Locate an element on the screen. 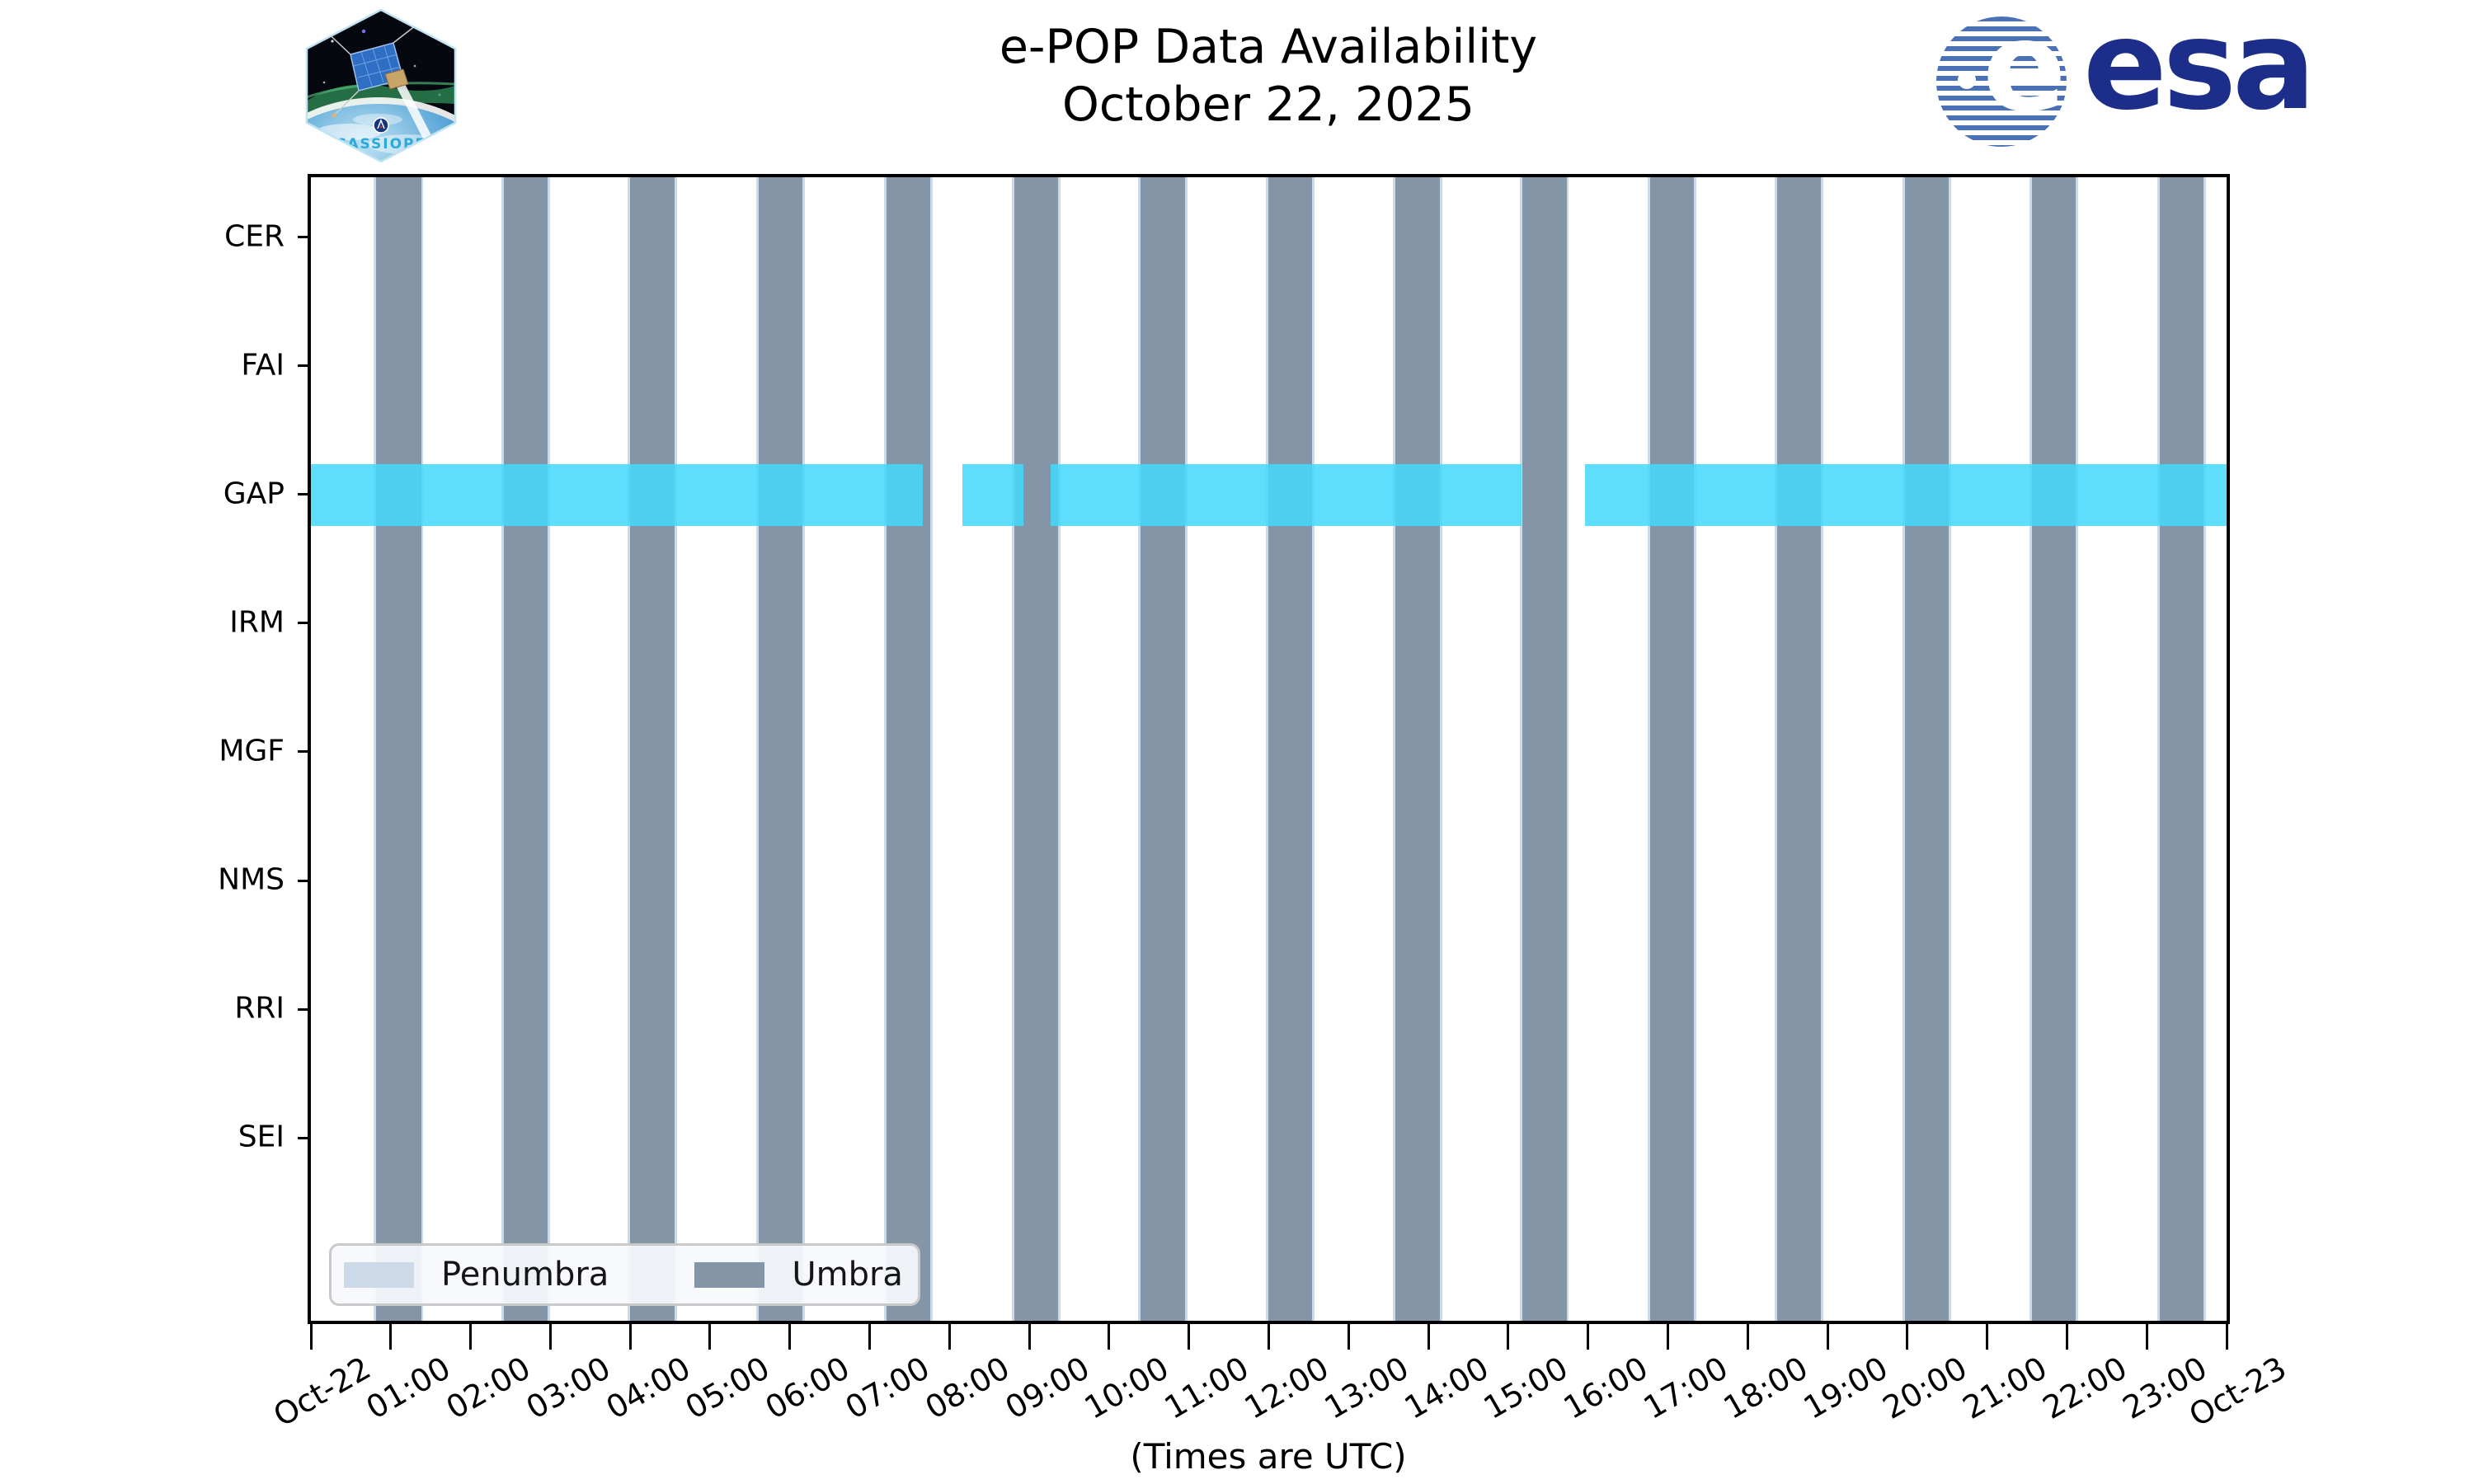 The width and height of the screenshot is (2474, 1484). x-tick-label: 13:00 is located at coordinates (1366, 1388).